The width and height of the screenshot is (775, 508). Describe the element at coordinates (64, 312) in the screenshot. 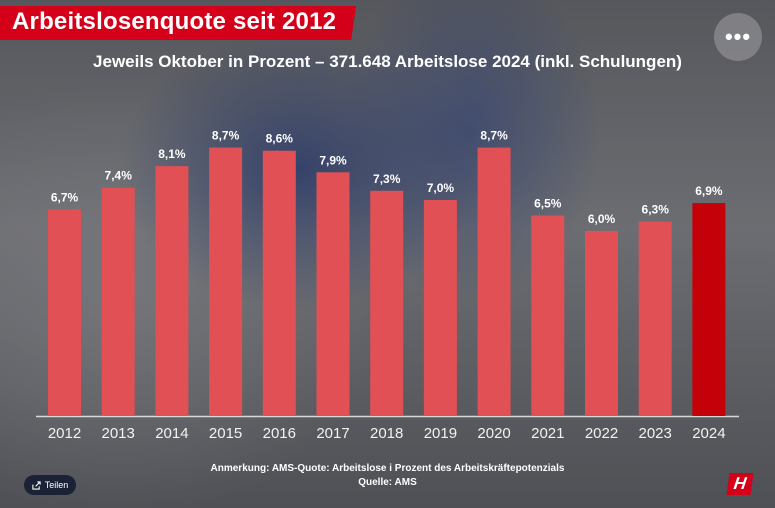

I see `bar-2012` at that location.